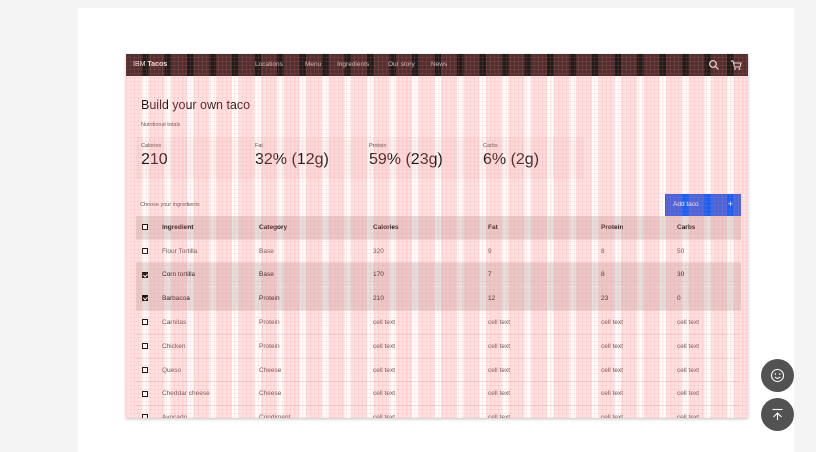 The width and height of the screenshot is (816, 452). Describe the element at coordinates (709, 250) in the screenshot. I see `table-cell: 50` at that location.